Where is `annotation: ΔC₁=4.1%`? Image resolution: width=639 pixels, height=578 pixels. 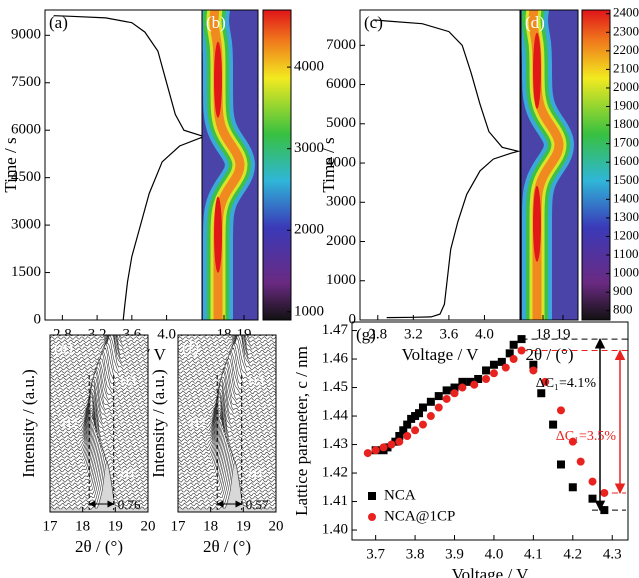
annotation: ΔC₁=4.1% is located at coordinates (566, 383).